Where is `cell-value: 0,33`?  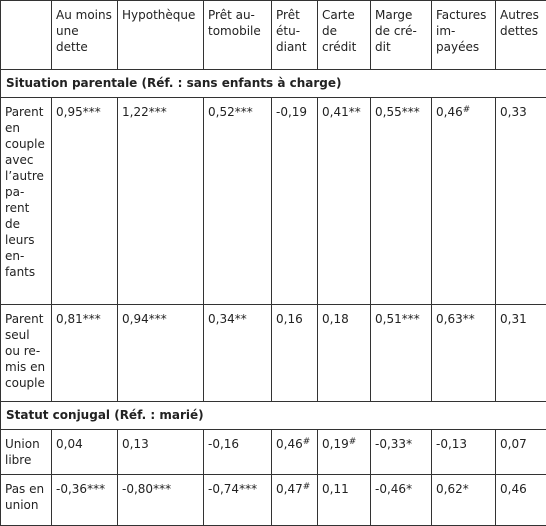 cell-value: 0,33 is located at coordinates (513, 112).